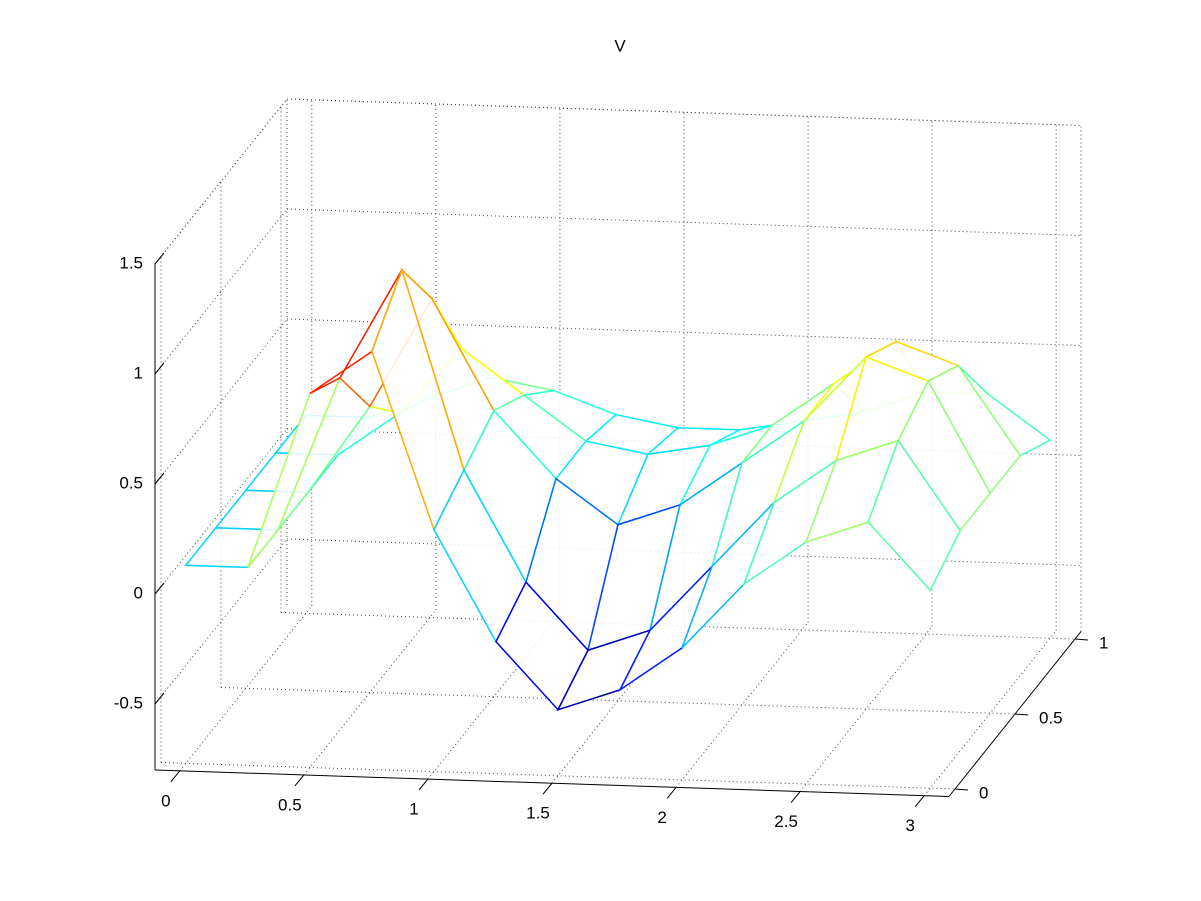  I want to click on z-tick-label: 1, so click(138, 372).